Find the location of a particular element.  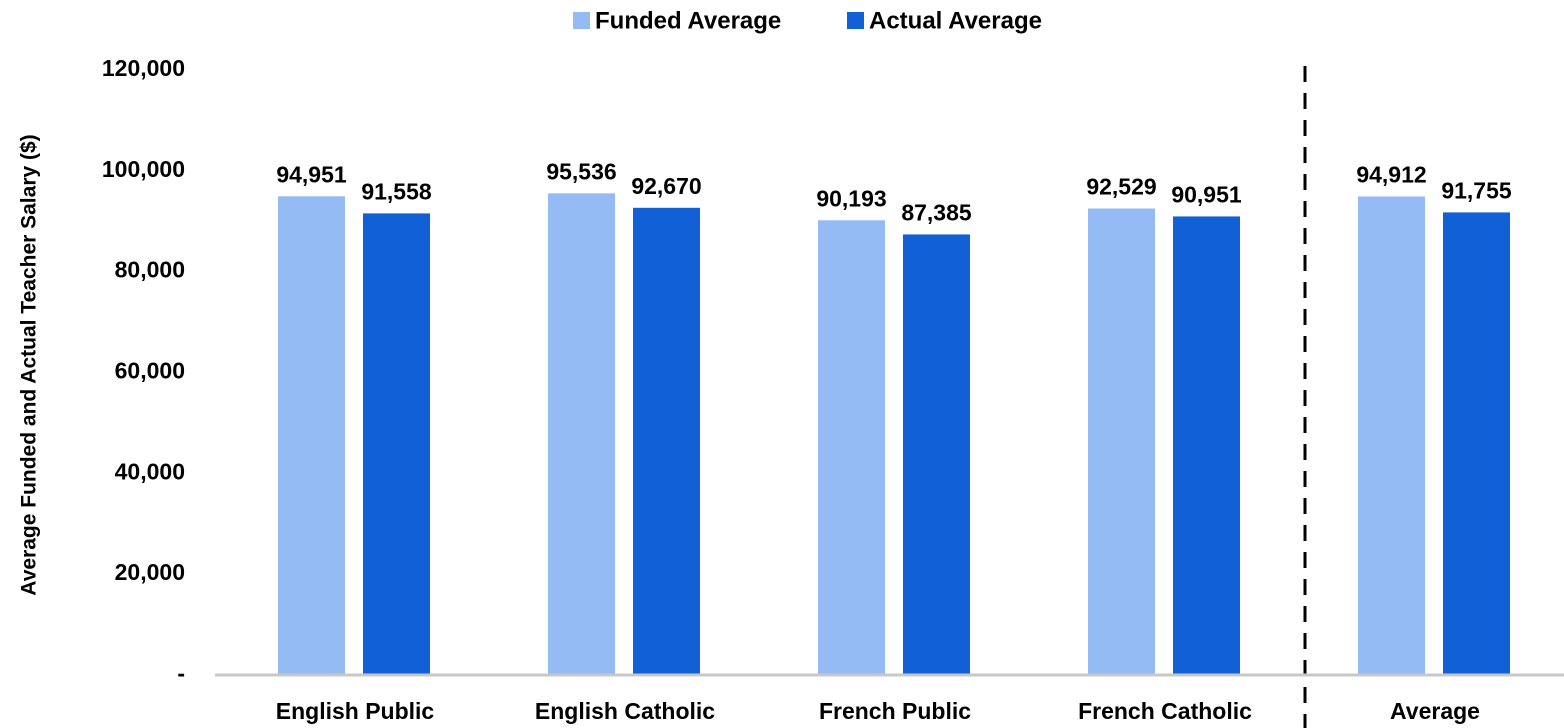

y-tick-label: 80,000 is located at coordinates (150, 270).